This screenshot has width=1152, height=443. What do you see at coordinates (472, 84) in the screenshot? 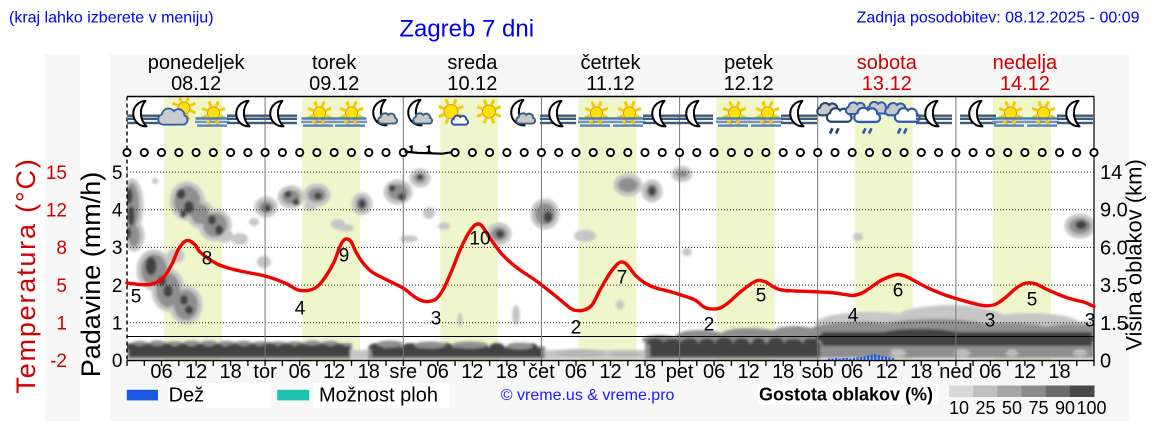
I see `svg-text: 10.12` at bounding box center [472, 84].